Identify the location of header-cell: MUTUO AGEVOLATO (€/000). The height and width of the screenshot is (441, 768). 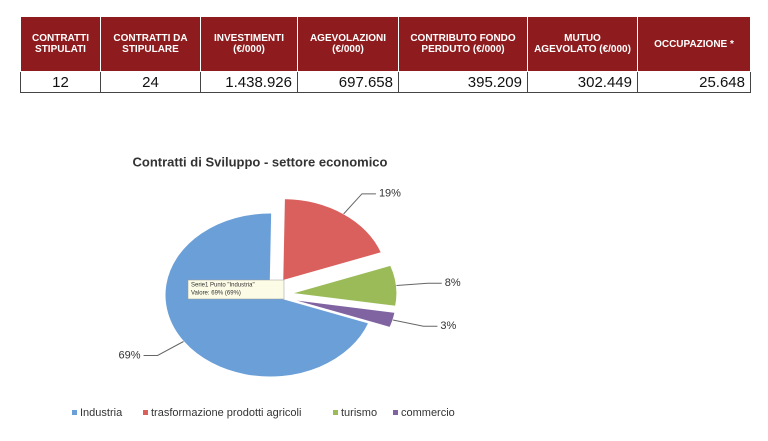
(582, 44).